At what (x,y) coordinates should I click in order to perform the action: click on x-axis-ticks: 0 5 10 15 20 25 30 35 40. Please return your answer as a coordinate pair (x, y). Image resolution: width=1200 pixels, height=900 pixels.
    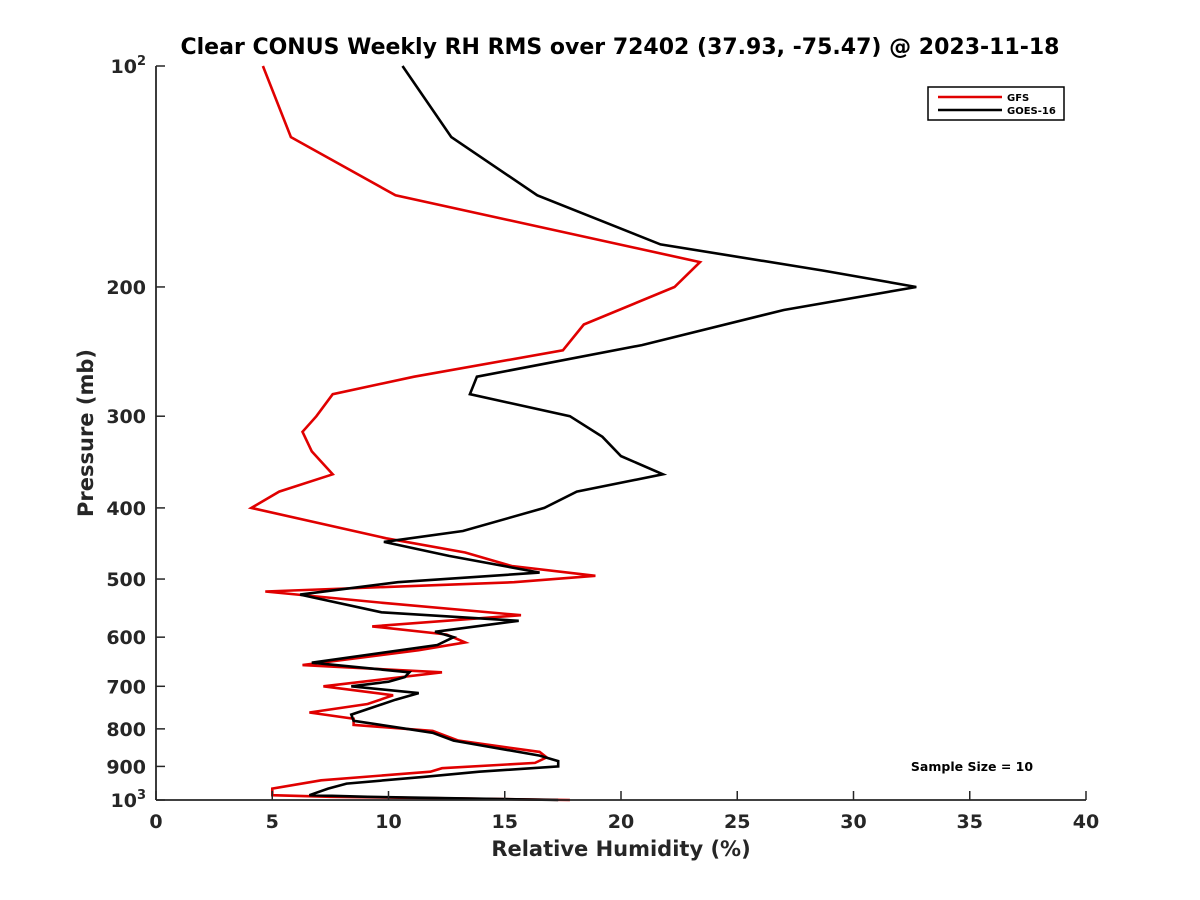
    Looking at the image, I should click on (624, 812).